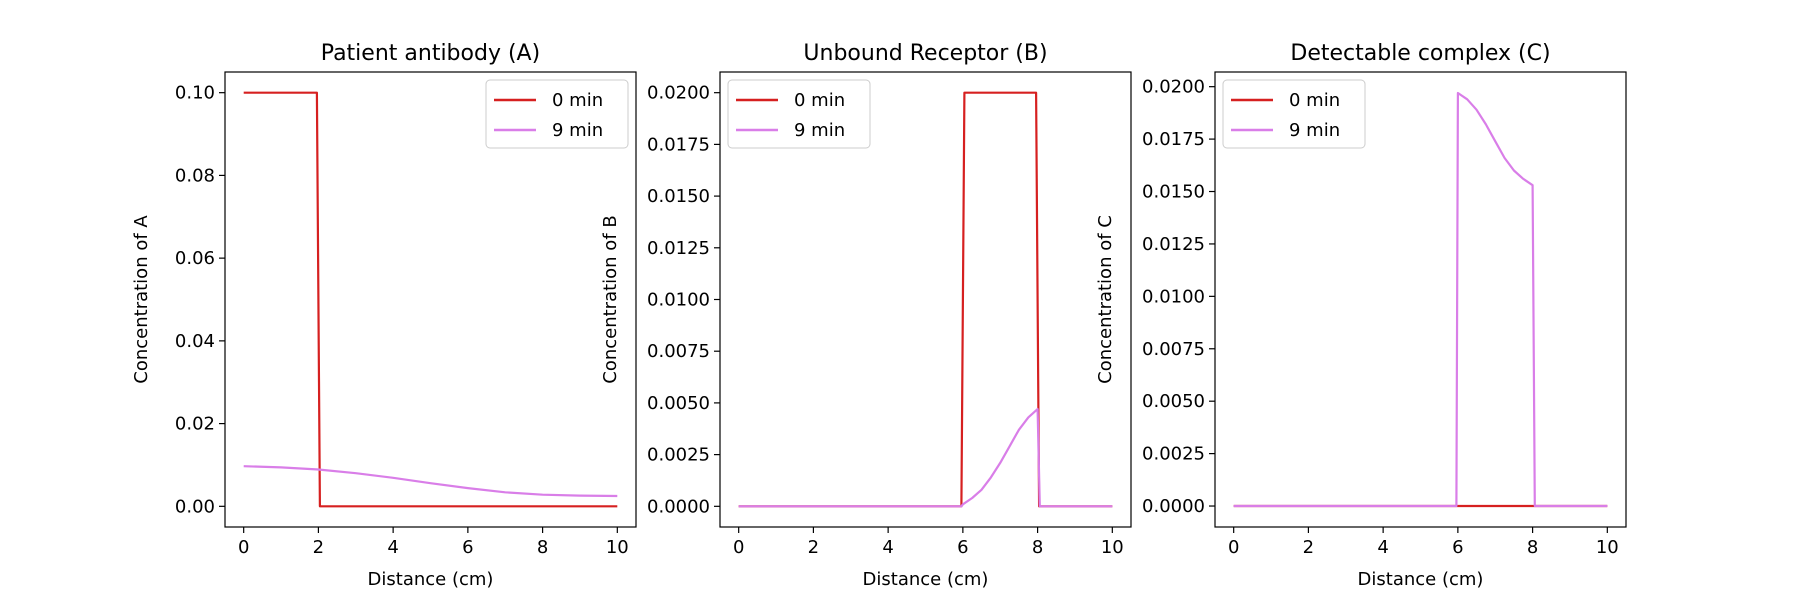 The image size is (1800, 600). What do you see at coordinates (1420, 53) in the screenshot?
I see `subplot-title: Detectable complex (C)` at bounding box center [1420, 53].